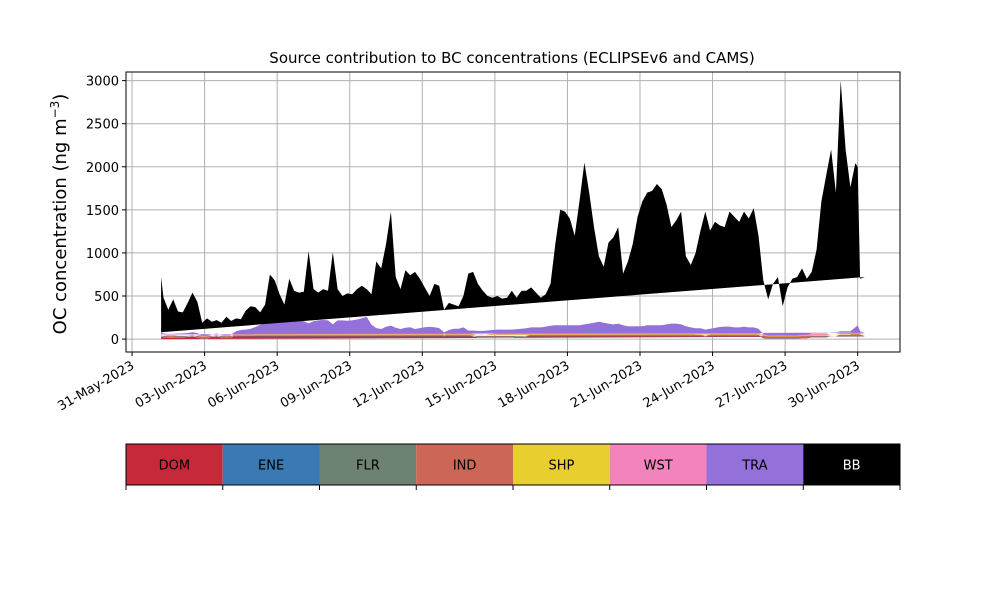  I want to click on x-tick-label: 15-Jun-2023, so click(461, 384).